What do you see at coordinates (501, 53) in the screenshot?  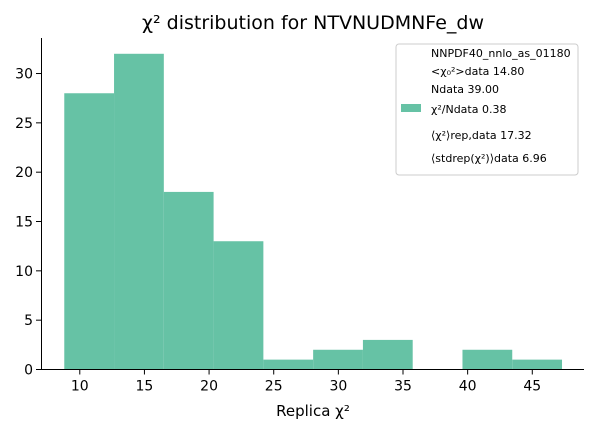 I see `legend-title: NNPDF40_nnlo_as_01180` at bounding box center [501, 53].